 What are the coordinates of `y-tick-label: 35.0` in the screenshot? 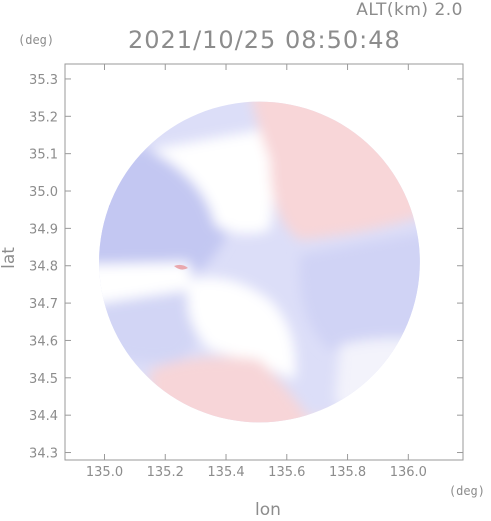 It's located at (43, 192).